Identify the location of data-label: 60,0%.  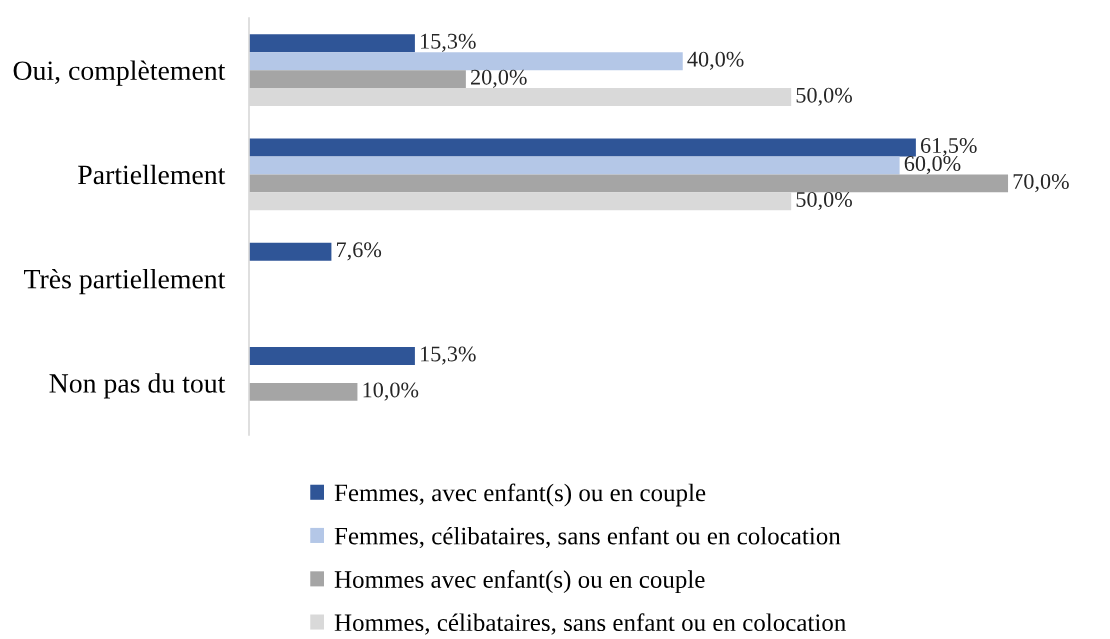
(932, 165).